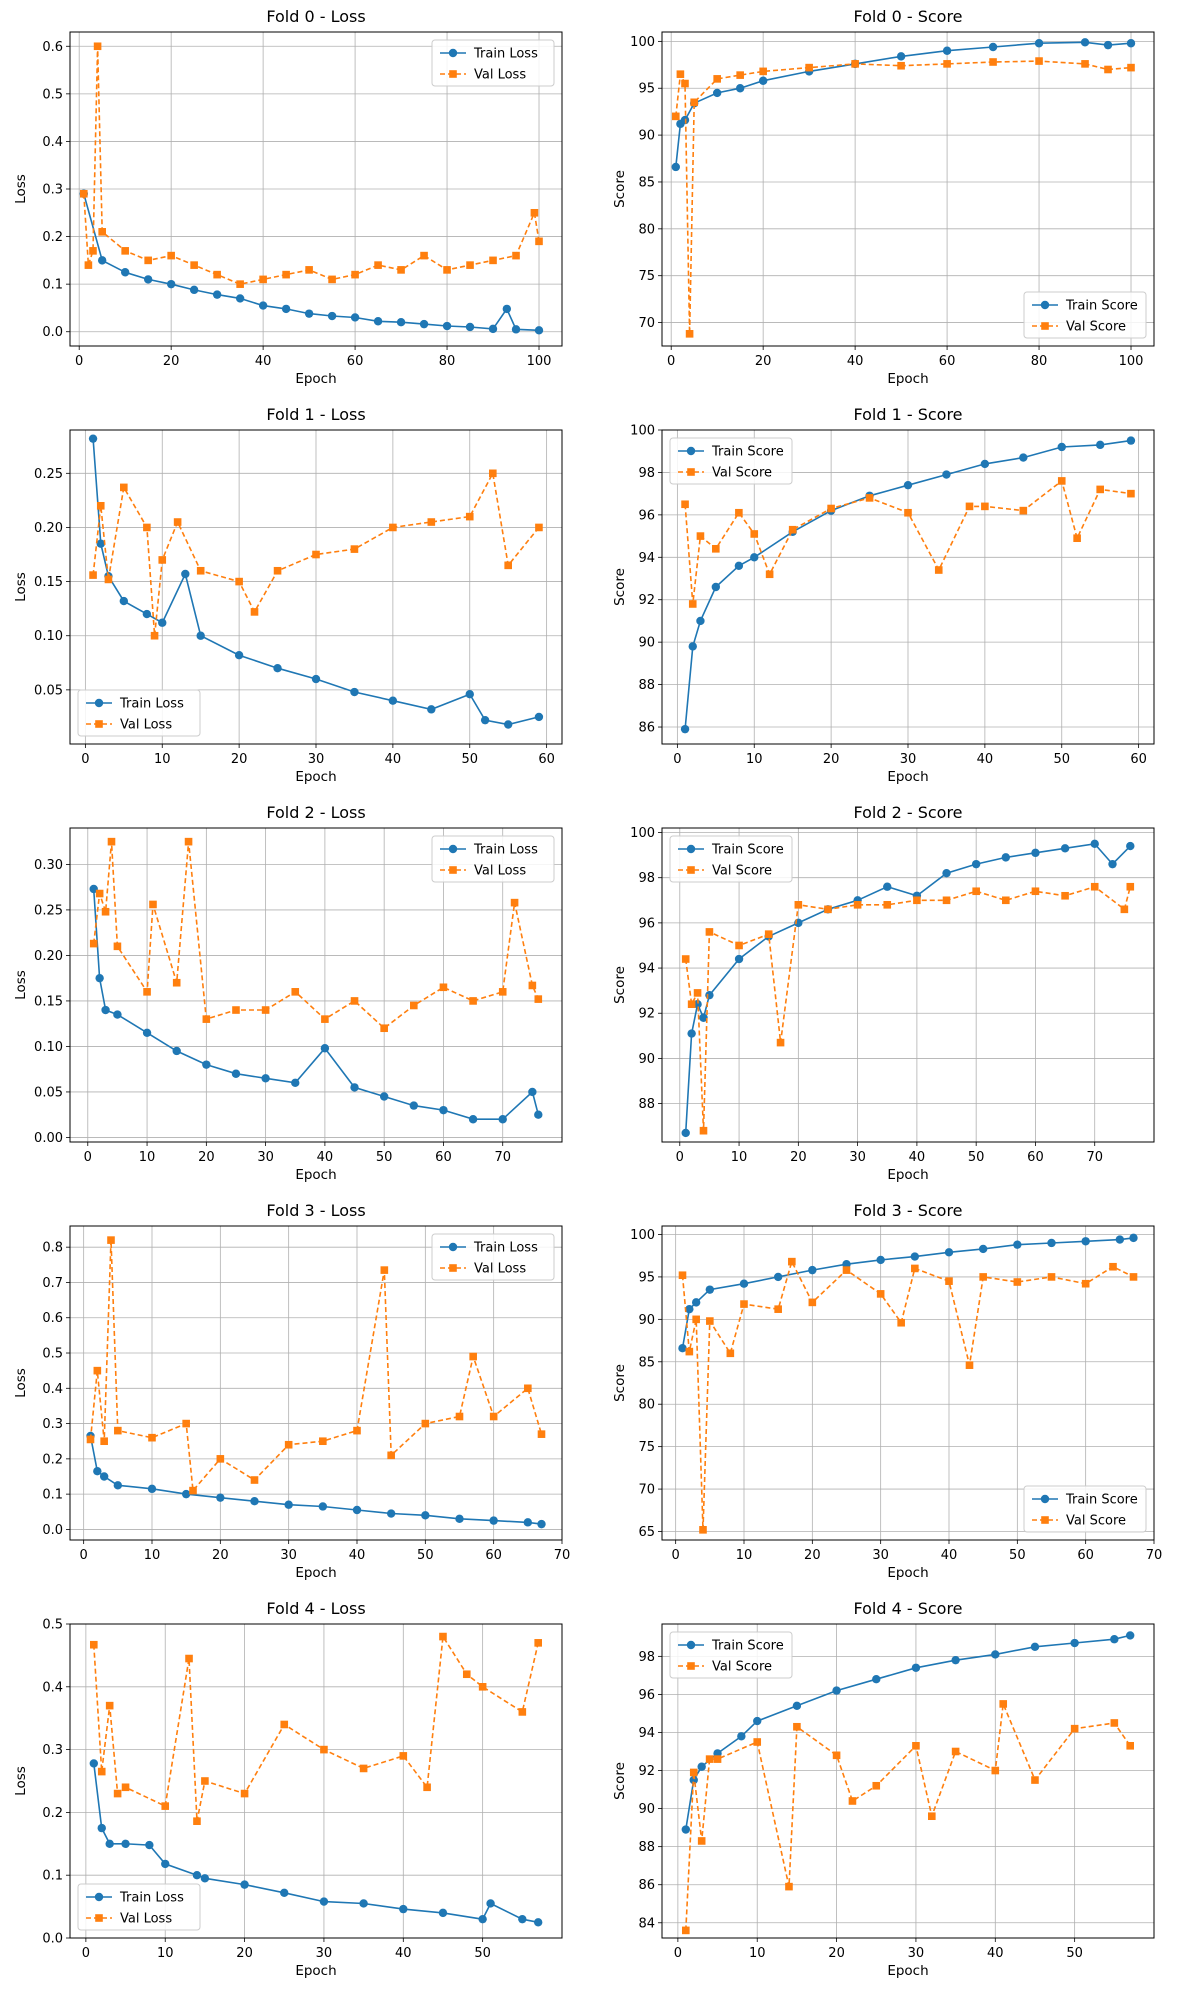  What do you see at coordinates (646, 1362) in the screenshot?
I see `y-tick-label: 85` at bounding box center [646, 1362].